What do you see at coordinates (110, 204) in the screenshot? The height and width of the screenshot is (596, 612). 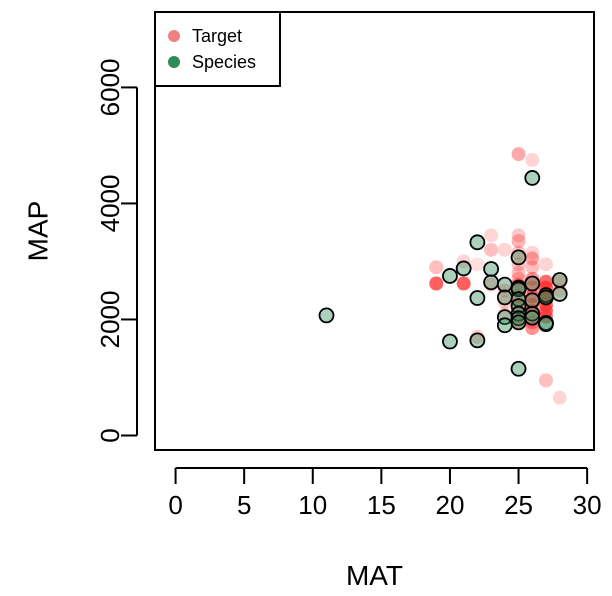 I see `y-tick-label: 4000` at bounding box center [110, 204].